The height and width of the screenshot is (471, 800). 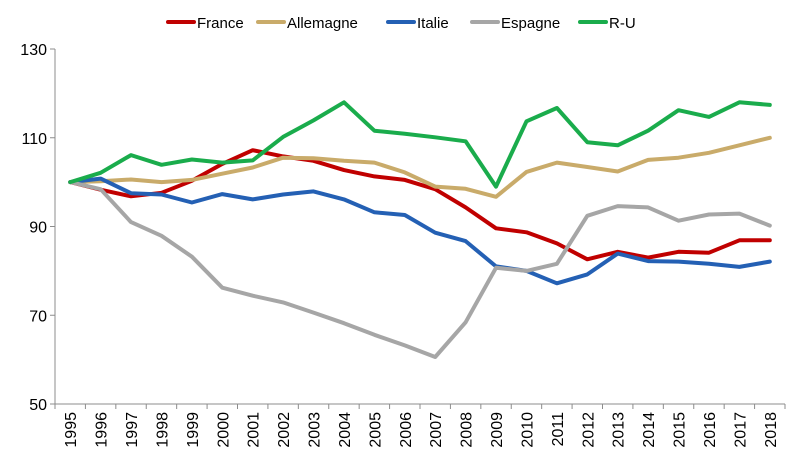 What do you see at coordinates (740, 430) in the screenshot?
I see `x-tick-label: 2017` at bounding box center [740, 430].